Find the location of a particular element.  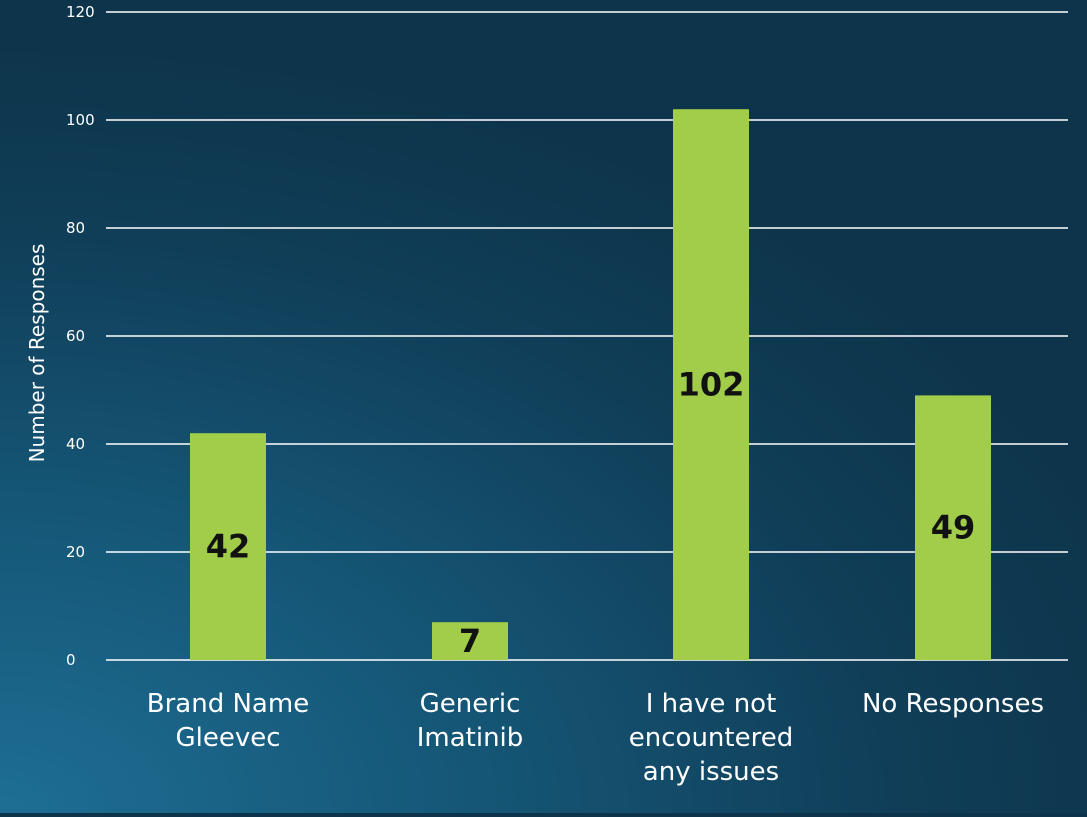

y-tick-label: 20 is located at coordinates (75, 552).